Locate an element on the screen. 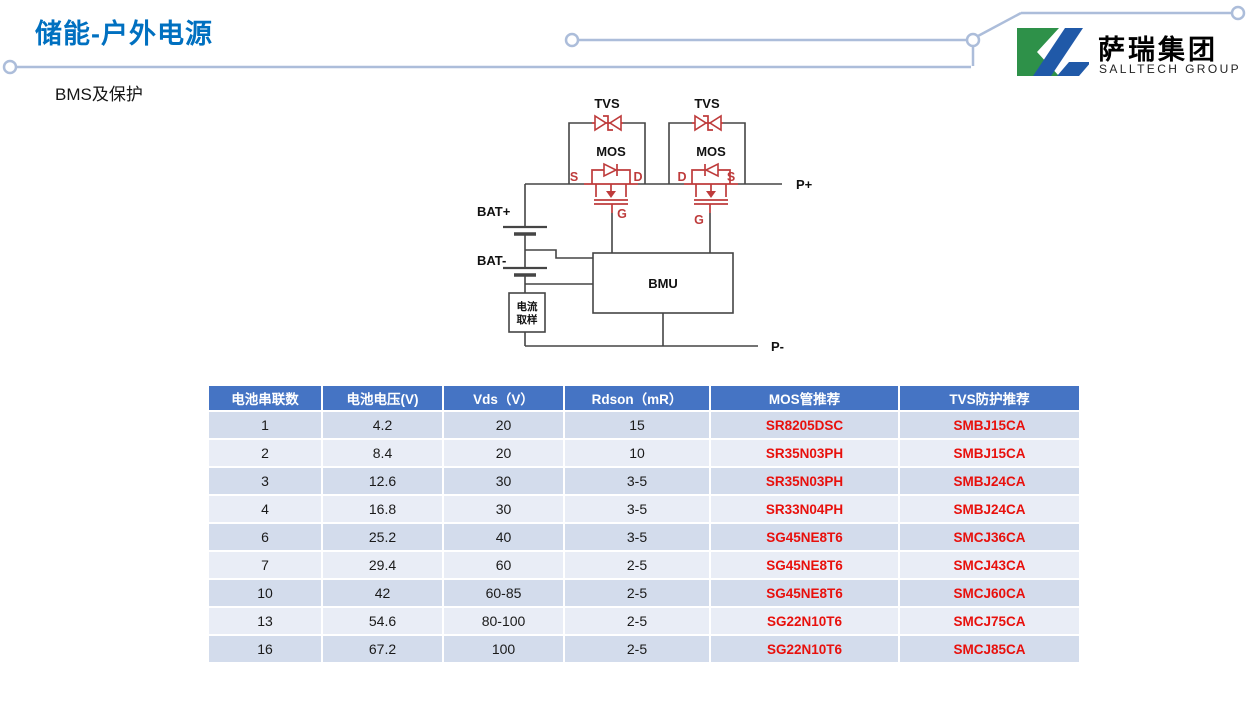 The image size is (1257, 705). value-cell: 3 is located at coordinates (265, 481).